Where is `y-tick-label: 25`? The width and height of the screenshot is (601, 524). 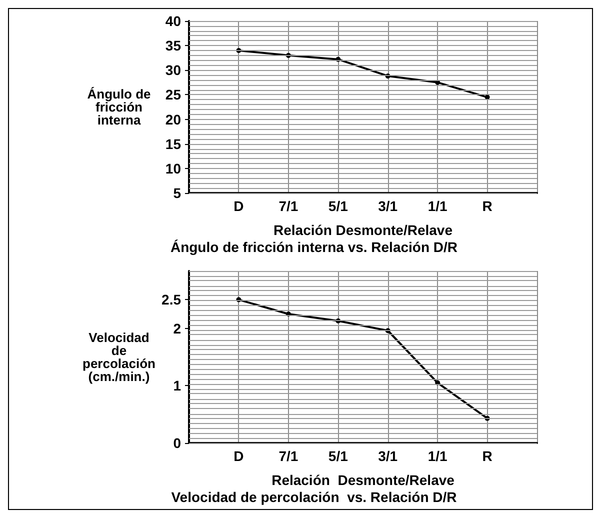 y-tick-label: 25 is located at coordinates (173, 94).